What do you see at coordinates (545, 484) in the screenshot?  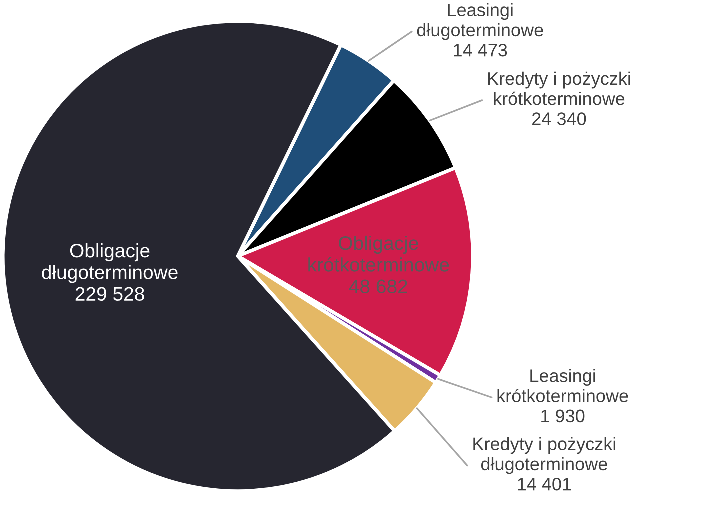 I see `data-label: 14 401` at bounding box center [545, 484].